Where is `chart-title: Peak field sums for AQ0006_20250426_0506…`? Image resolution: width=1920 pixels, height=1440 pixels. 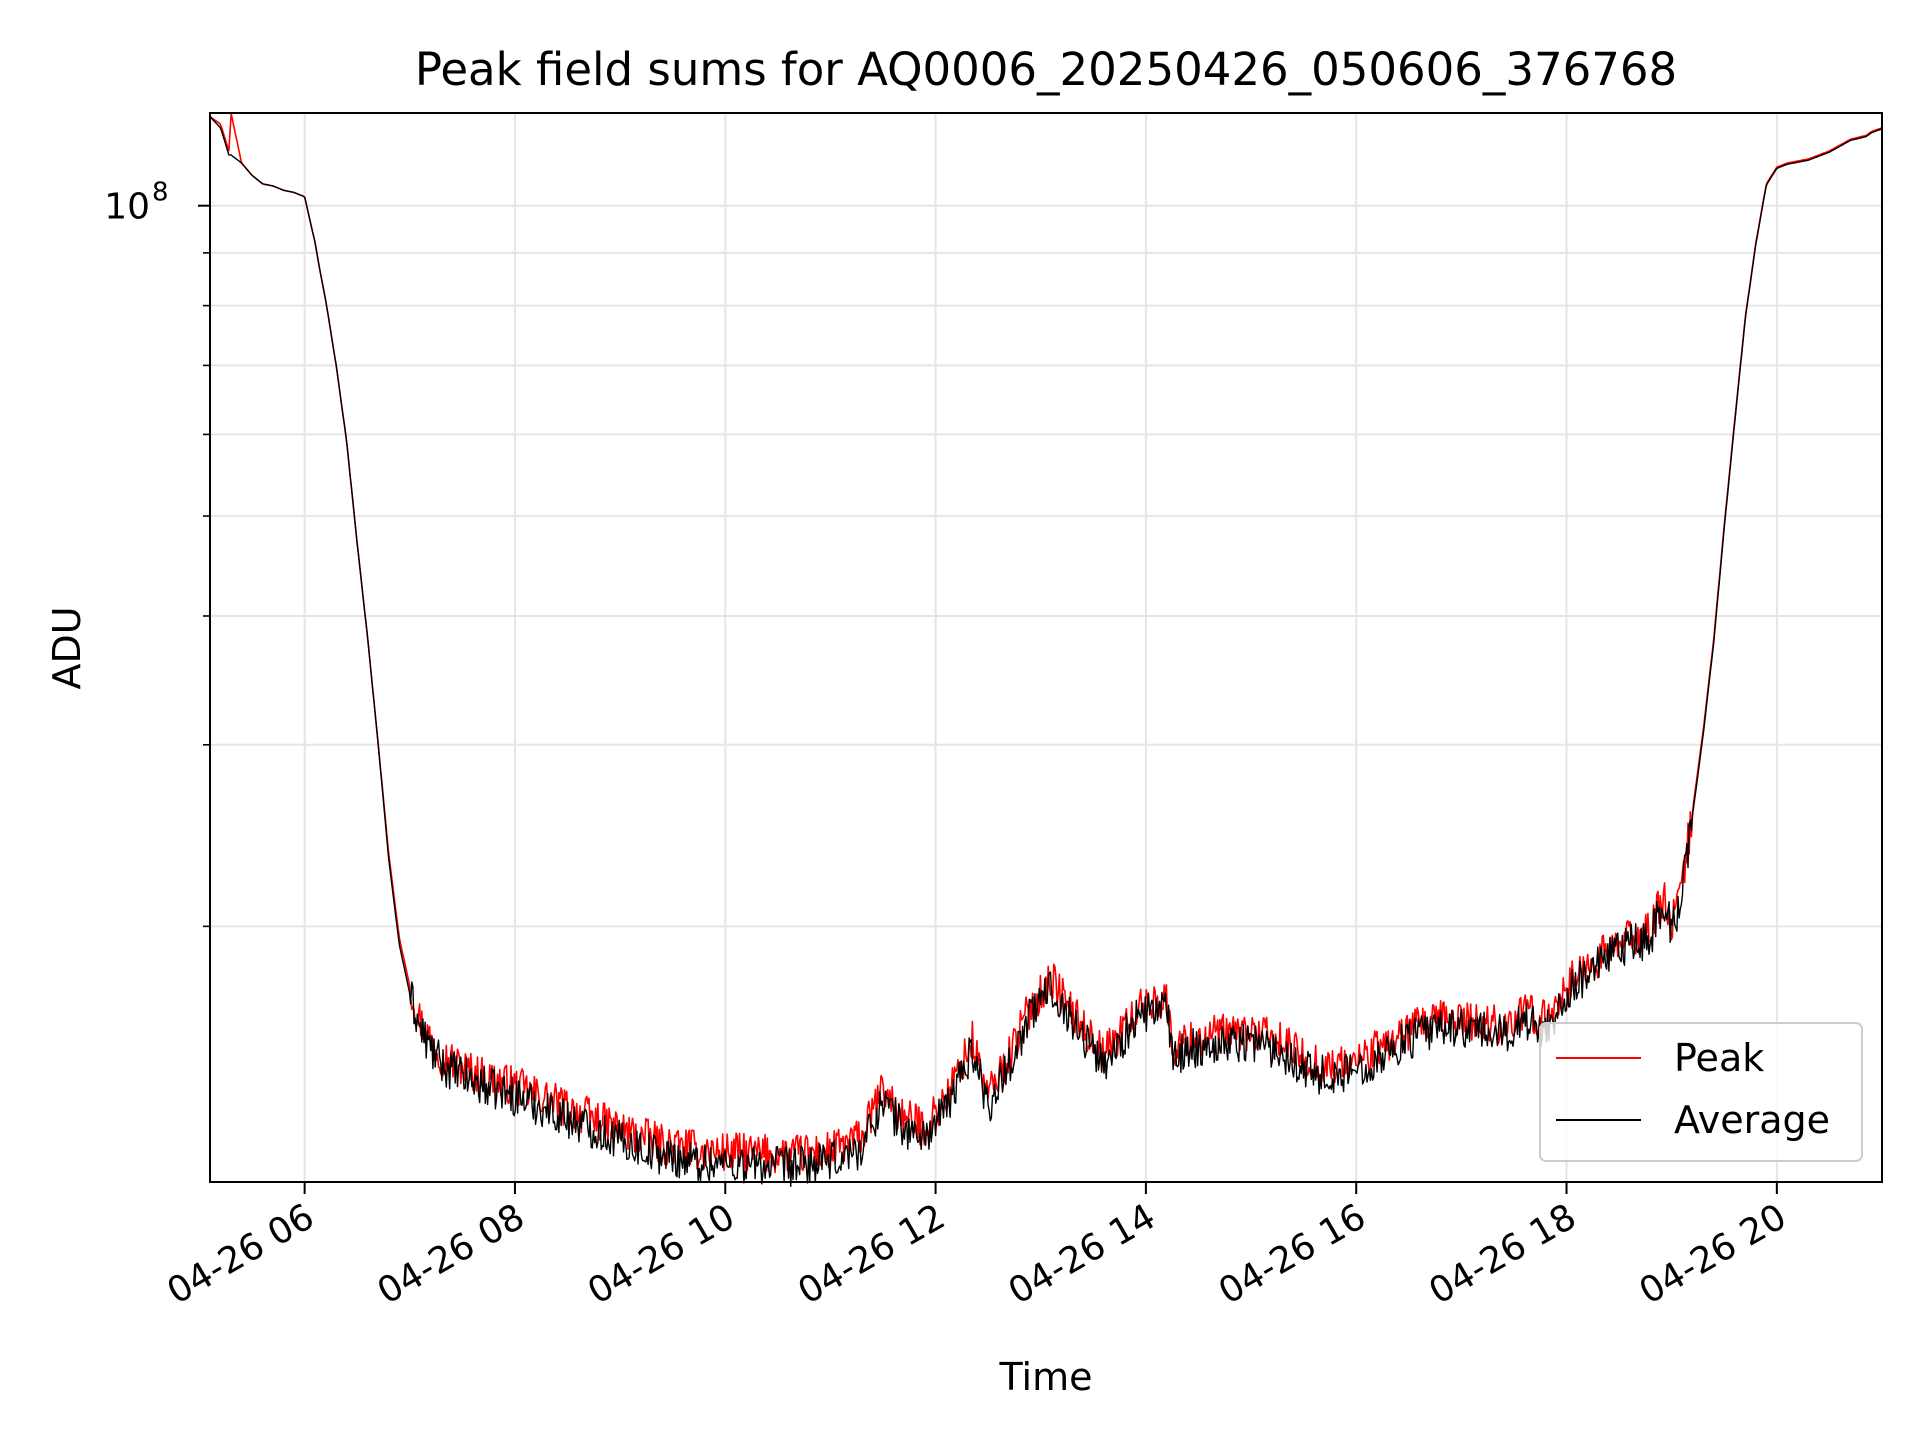 chart-title: Peak field sums for AQ0006_20250426_0506… is located at coordinates (1046, 69).